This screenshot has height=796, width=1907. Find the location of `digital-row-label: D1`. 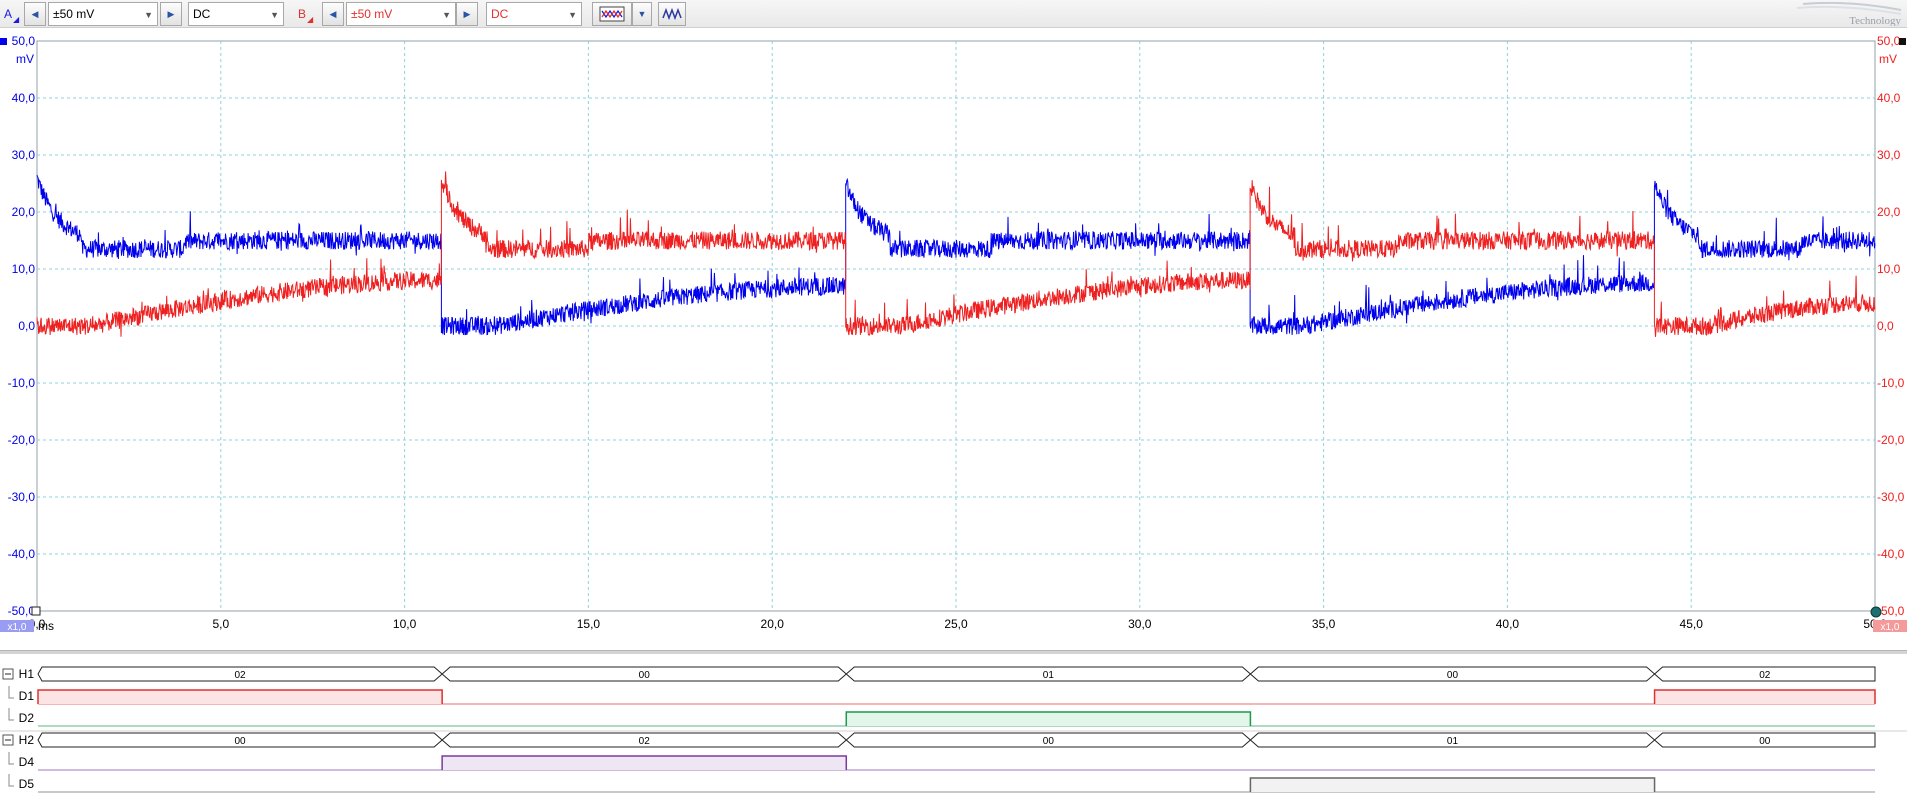

digital-row-label: D1 is located at coordinates (27, 696).